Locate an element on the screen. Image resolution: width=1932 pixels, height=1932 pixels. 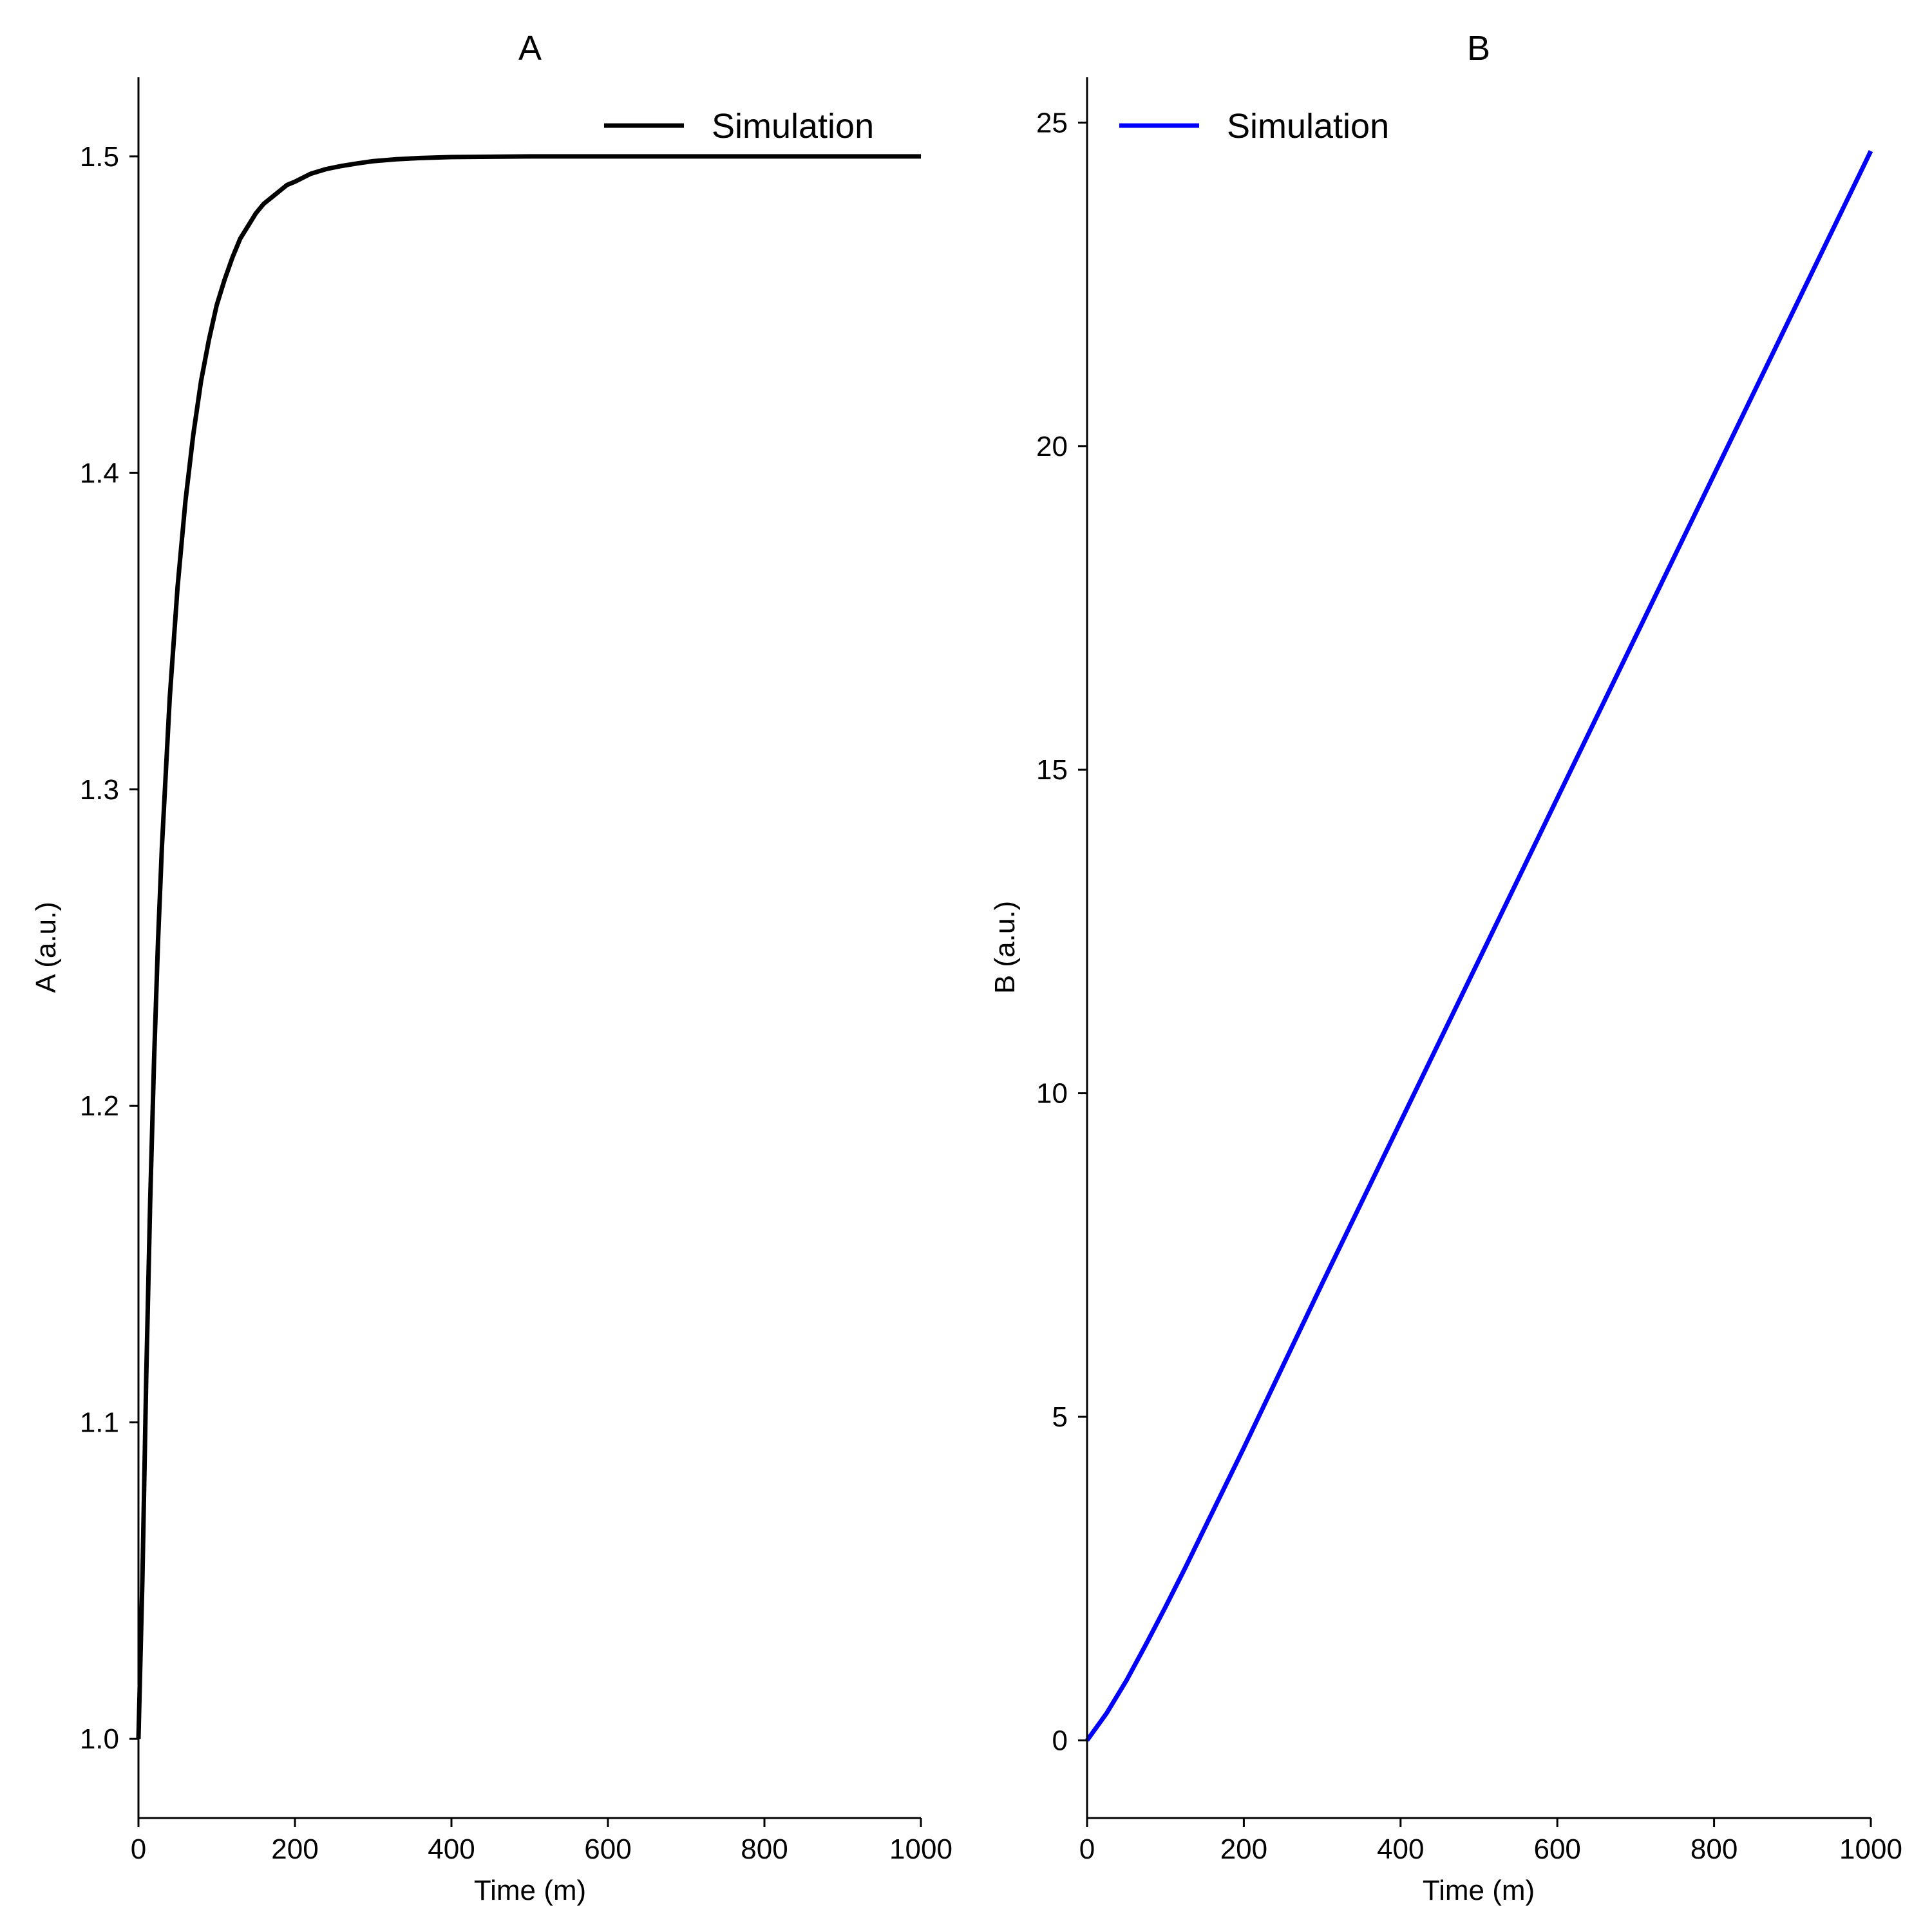
panel-b-legend: Simulation is located at coordinates (1254, 127).